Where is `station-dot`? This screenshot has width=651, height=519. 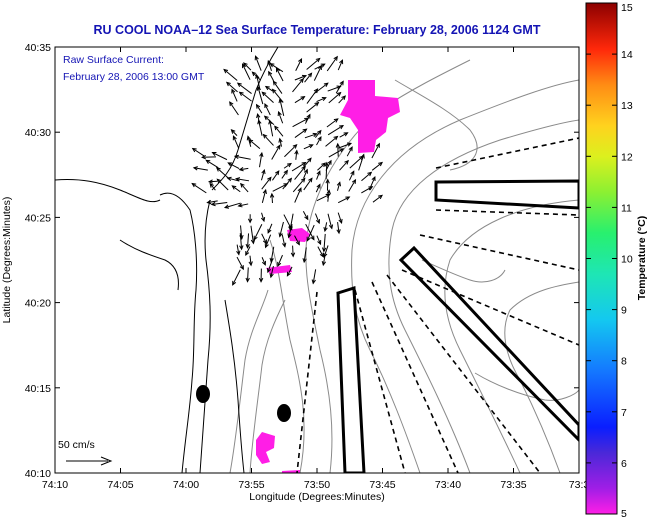
station-dot is located at coordinates (203, 394).